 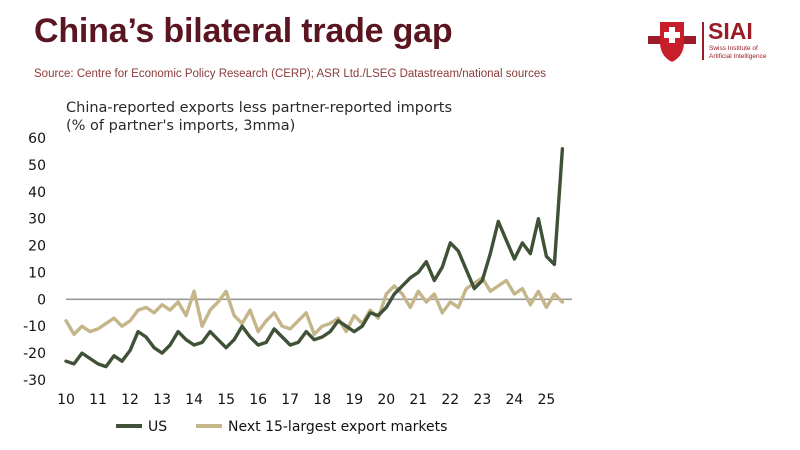 What do you see at coordinates (226, 400) in the screenshot?
I see `x-tick-label: 15` at bounding box center [226, 400].